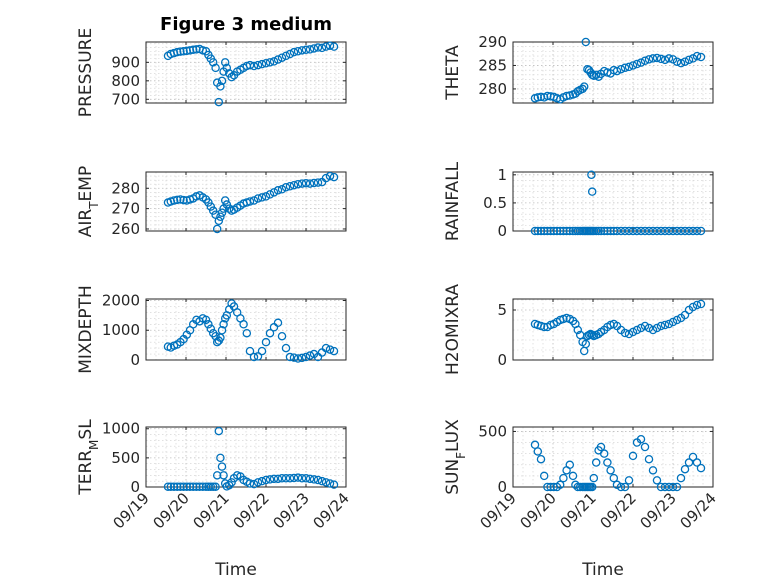 The width and height of the screenshot is (778, 583). What do you see at coordinates (613, 457) in the screenshot?
I see `plot-area` at bounding box center [613, 457].